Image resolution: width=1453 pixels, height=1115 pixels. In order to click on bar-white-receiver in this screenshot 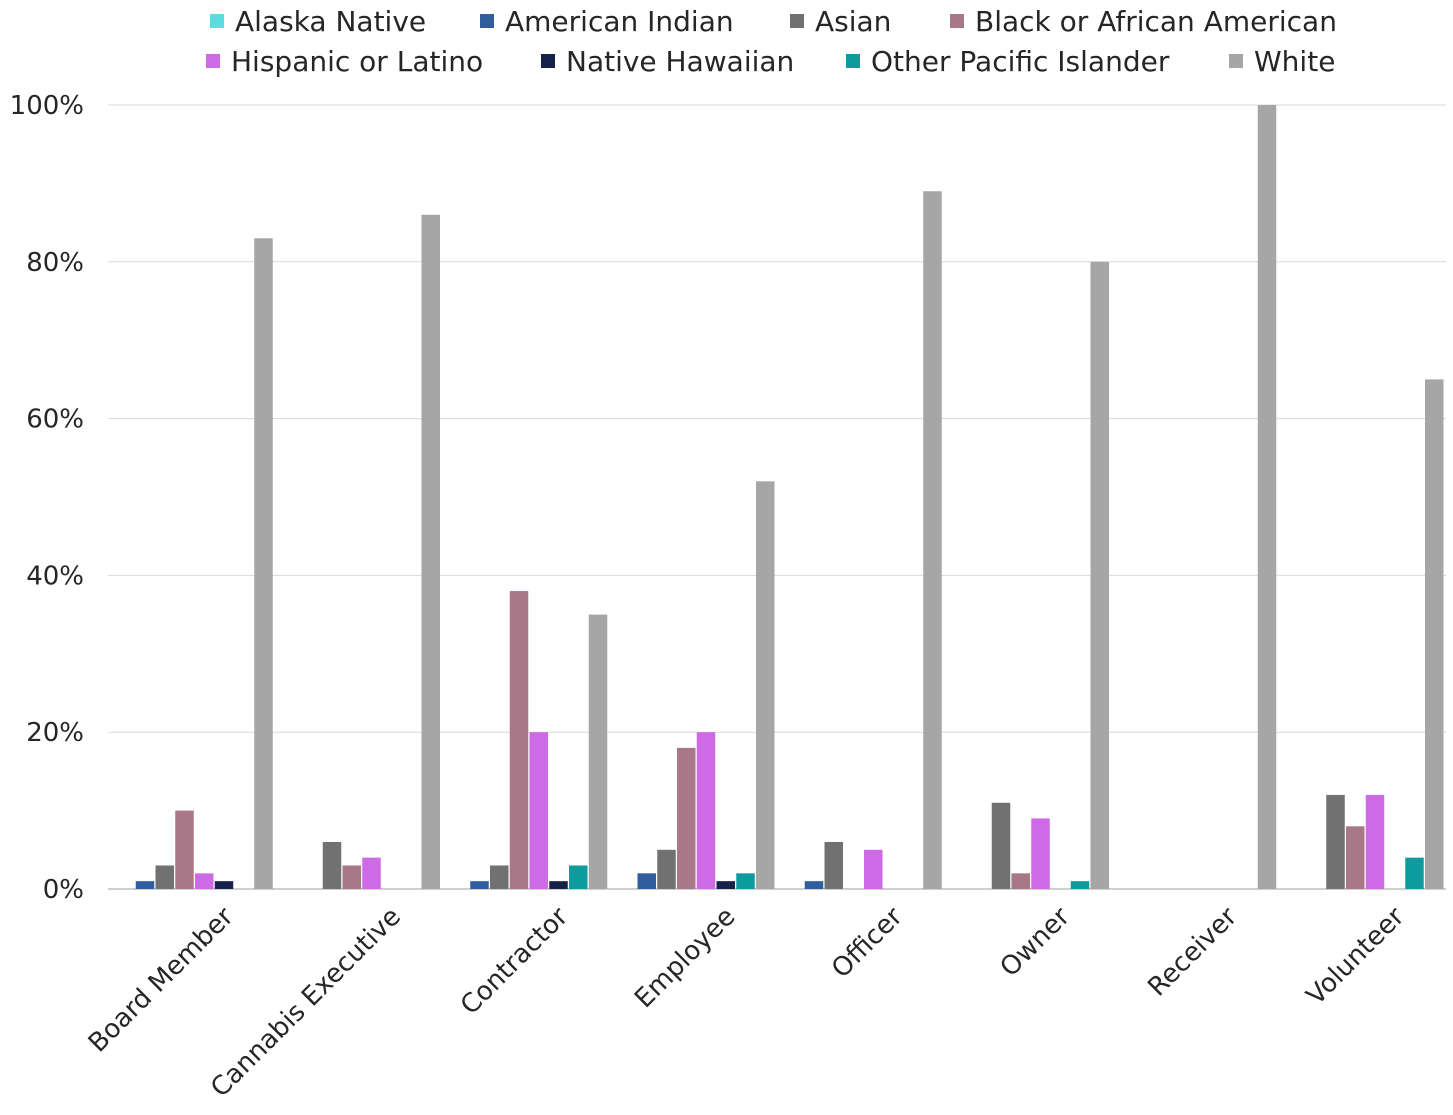, I will do `click(1267, 497)`.